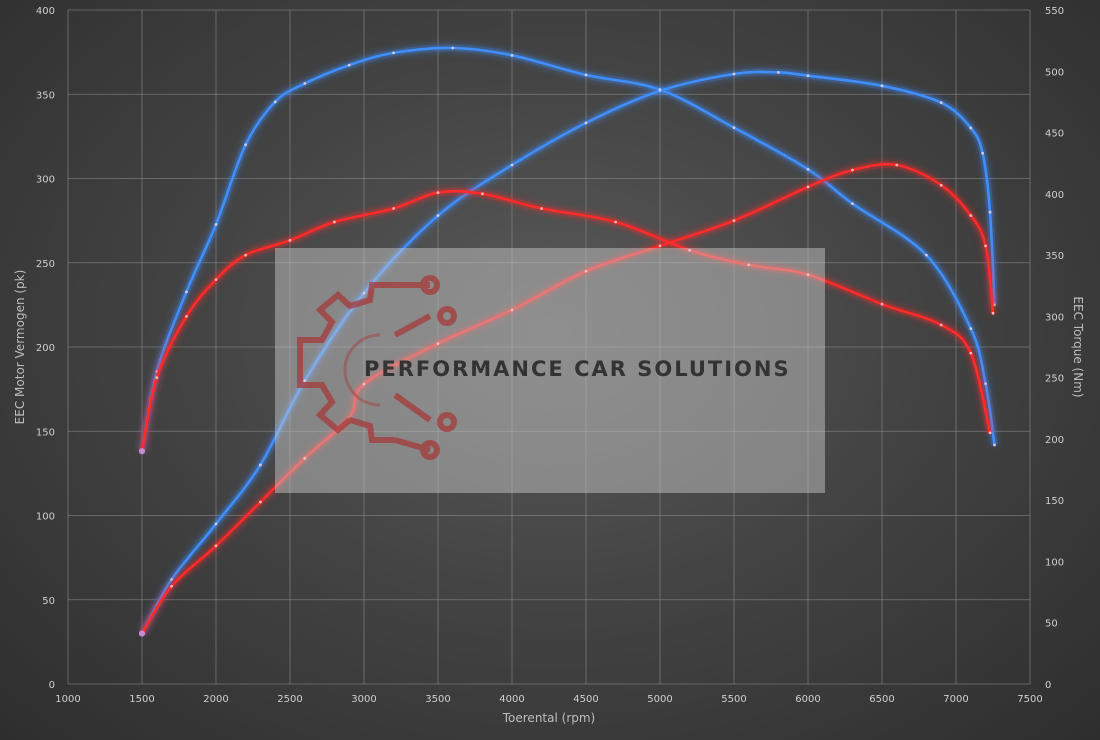 Image resolution: width=1100 pixels, height=740 pixels. I want to click on y-left-tick-label: 300, so click(45, 180).